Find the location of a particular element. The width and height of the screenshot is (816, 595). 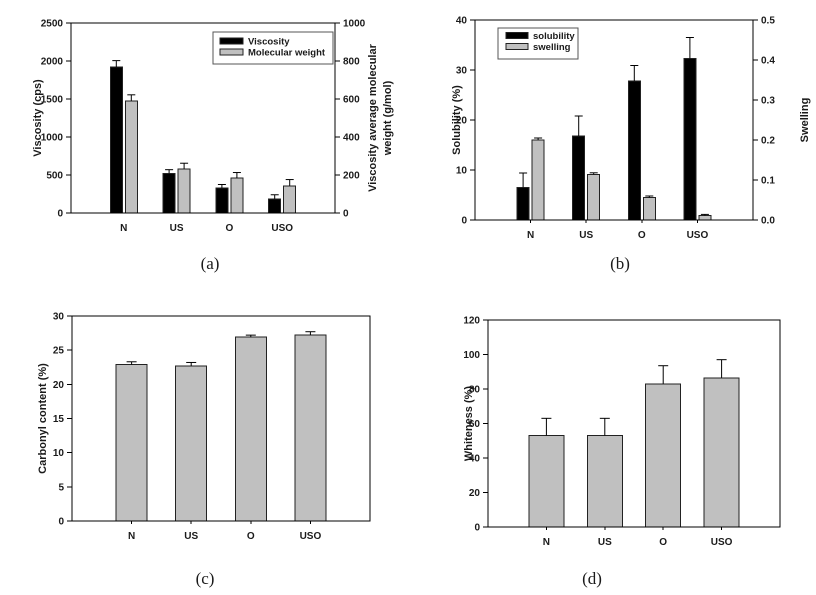

left-tick-label: 1500 is located at coordinates (52, 100).